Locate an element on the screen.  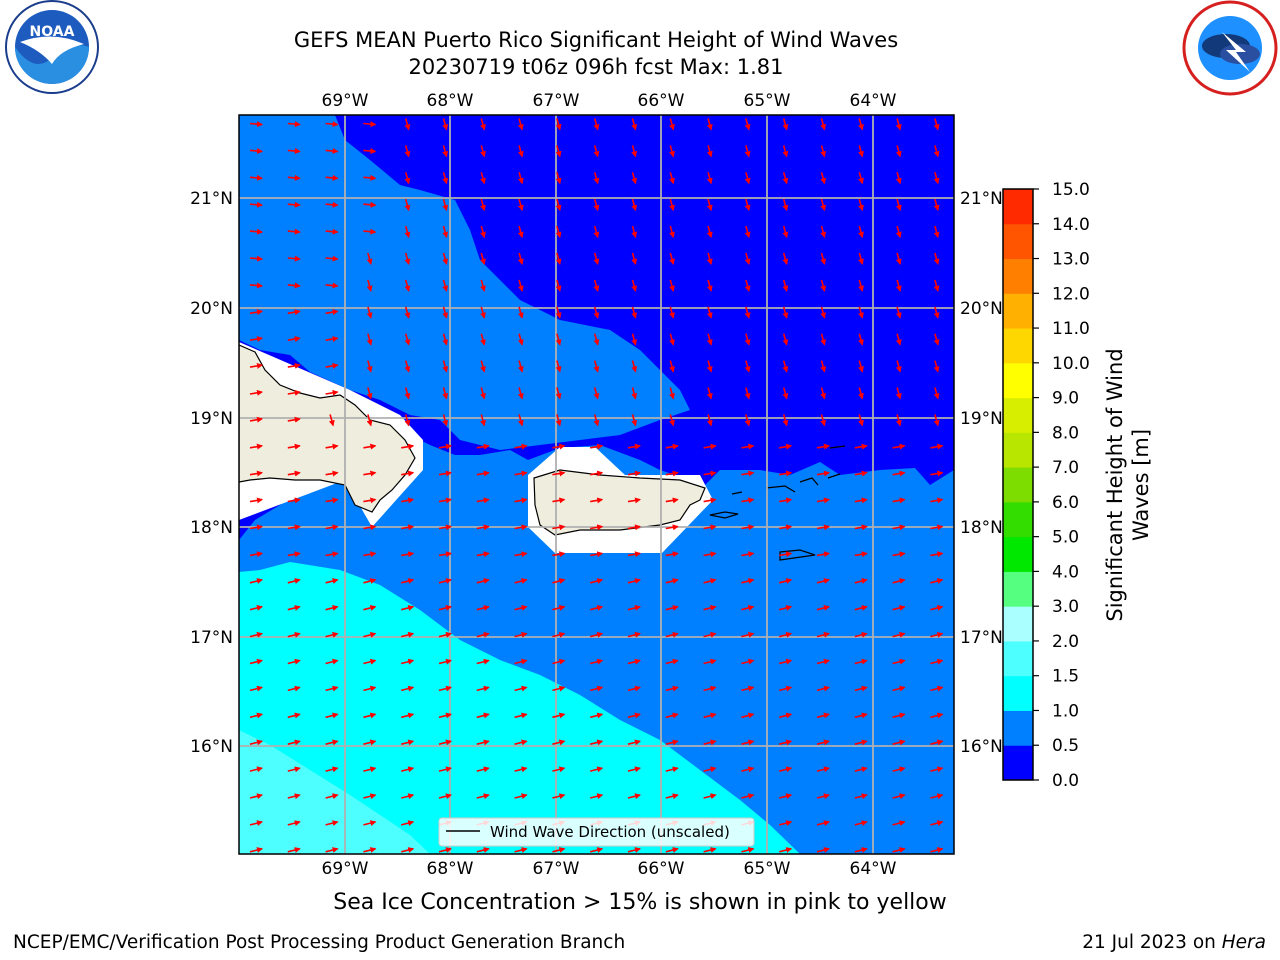
lon-label-top: 69°W is located at coordinates (345, 101).